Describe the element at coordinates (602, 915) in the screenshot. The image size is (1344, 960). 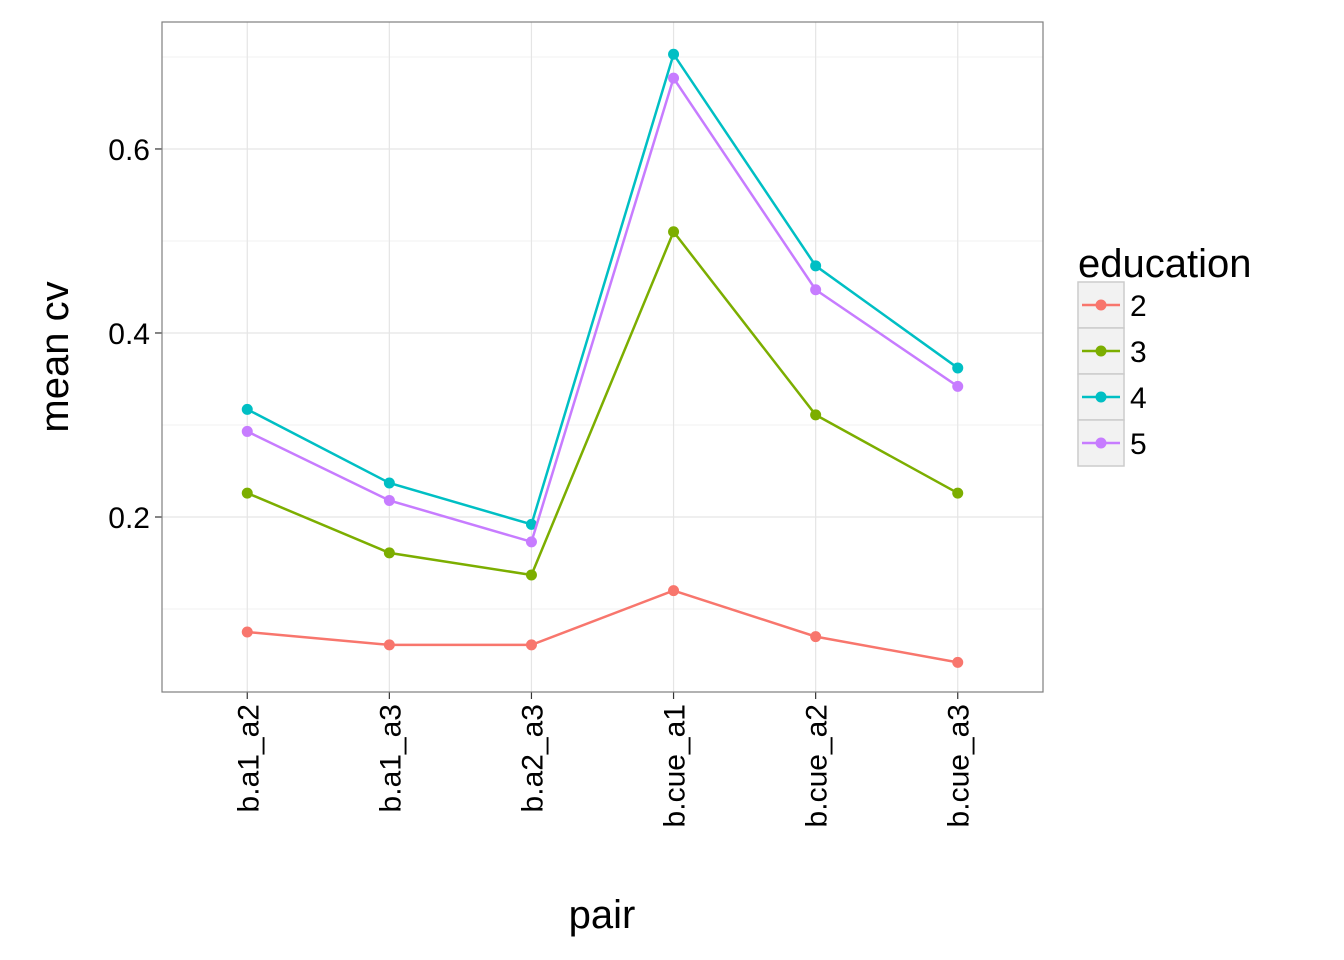
I see `x-axis-label: pair` at that location.